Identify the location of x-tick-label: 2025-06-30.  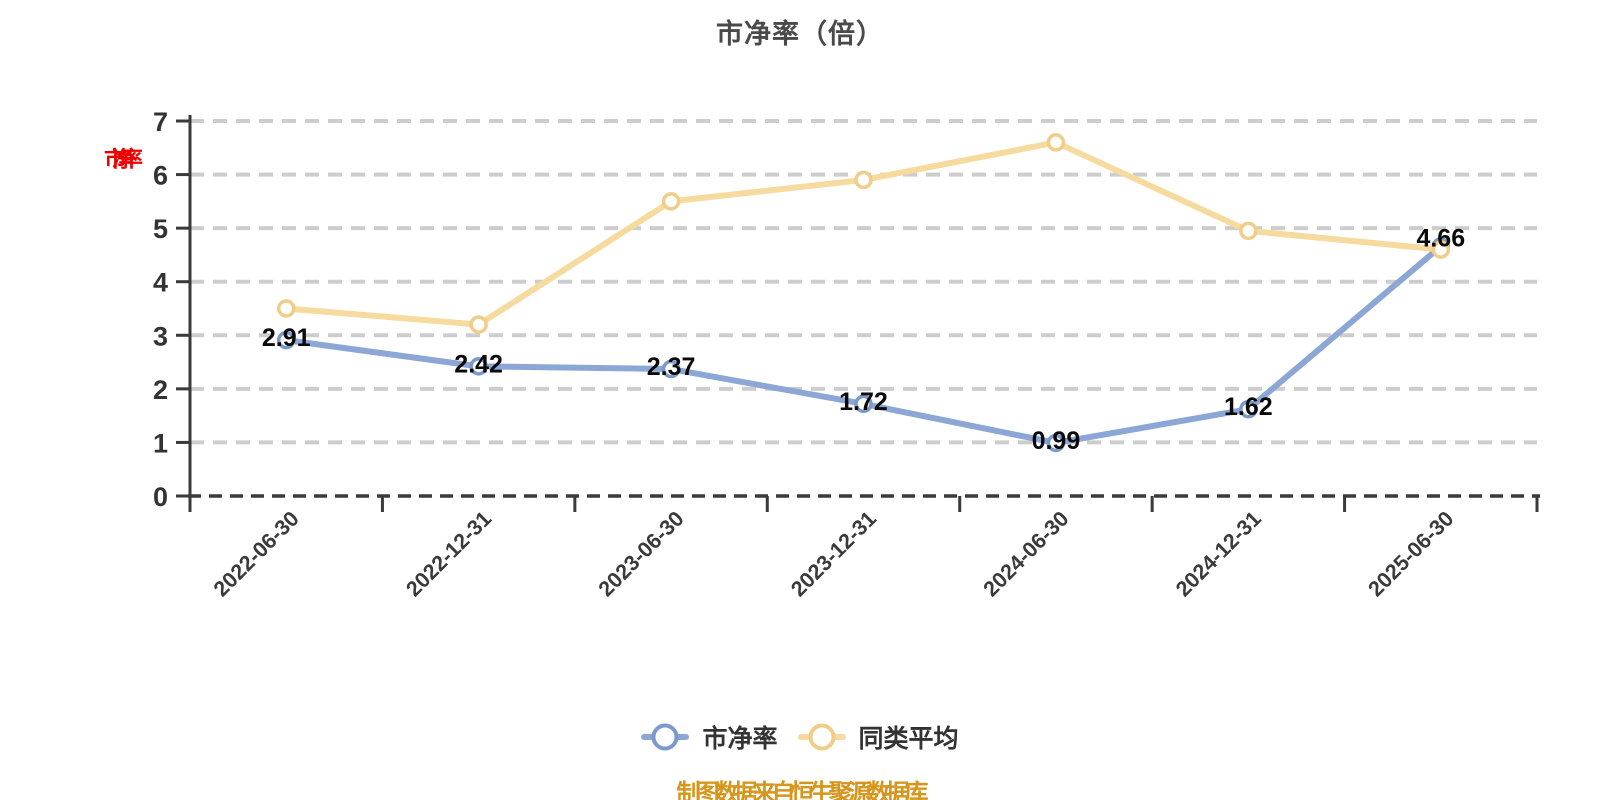
(1411, 554).